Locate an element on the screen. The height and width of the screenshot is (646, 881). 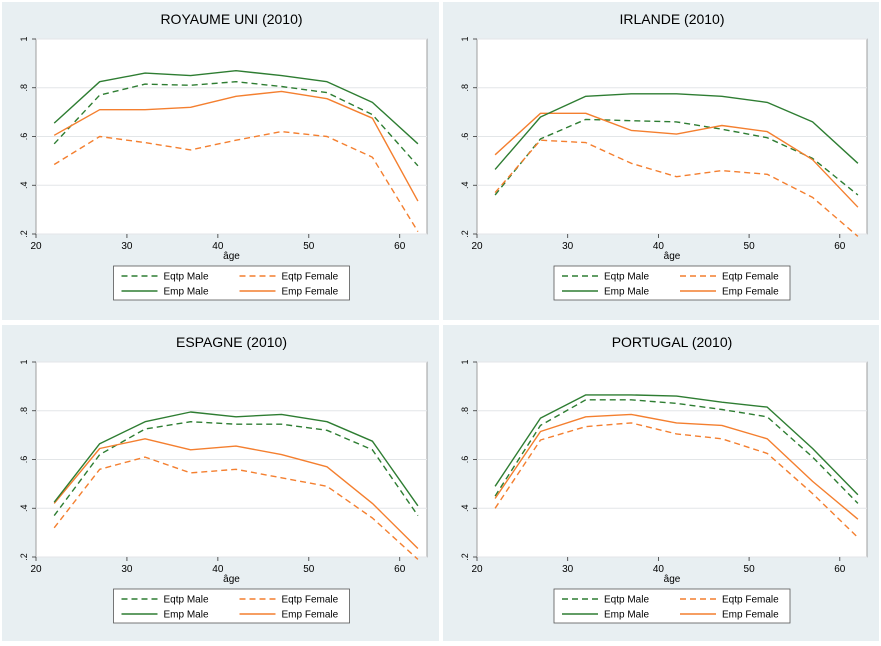
chart-title: ESPAGNE (2010) is located at coordinates (231, 342).